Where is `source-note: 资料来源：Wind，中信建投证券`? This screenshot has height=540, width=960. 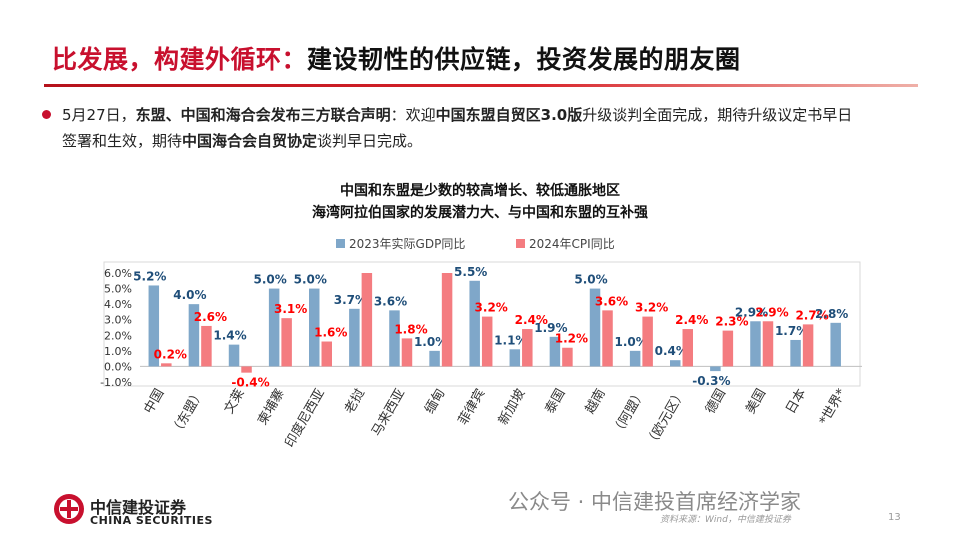 source-note: 资料来源：Wind，中信建投证券 is located at coordinates (725, 520).